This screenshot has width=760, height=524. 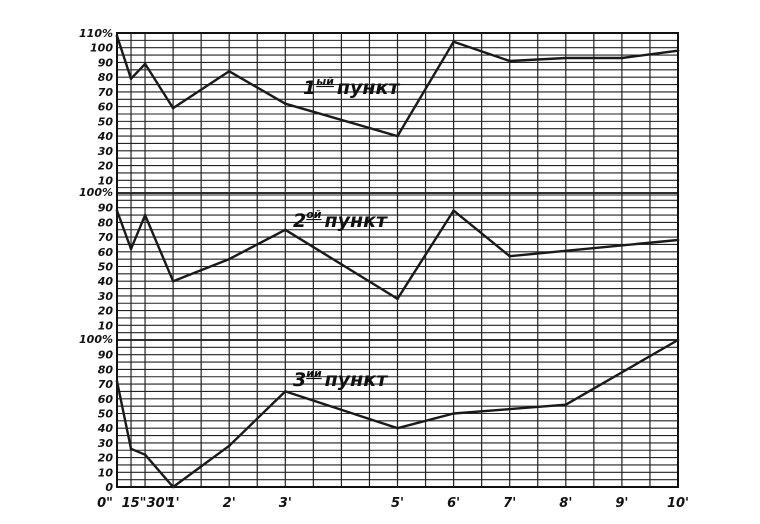 I want to click on x-tick-label: 1', so click(x=173, y=503).